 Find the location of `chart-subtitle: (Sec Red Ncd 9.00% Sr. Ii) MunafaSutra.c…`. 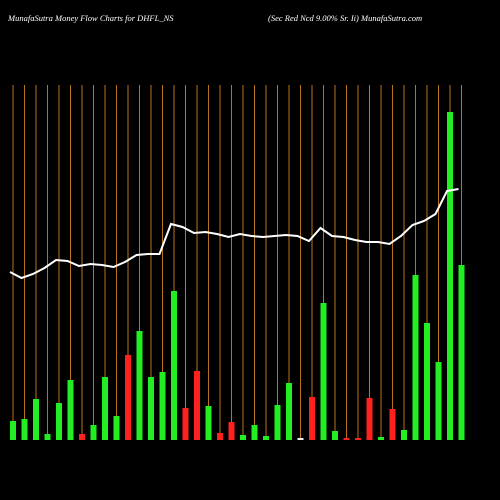

chart-subtitle: (Sec Red Ncd 9.00% Sr. Ii) MunafaSutra.c… is located at coordinates (345, 18).